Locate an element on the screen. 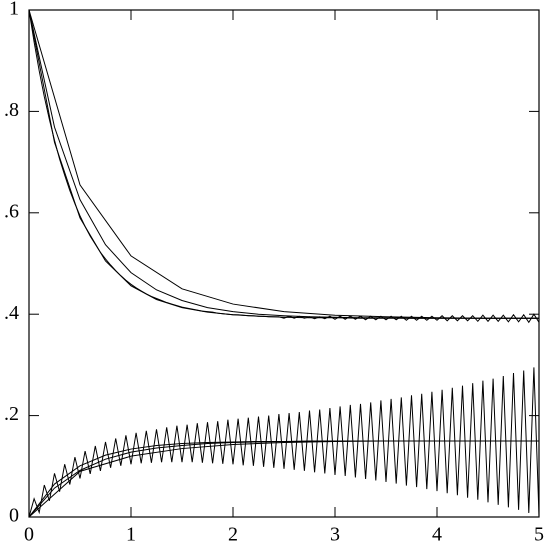  y-tick-label: 1 is located at coordinates (14, 10).